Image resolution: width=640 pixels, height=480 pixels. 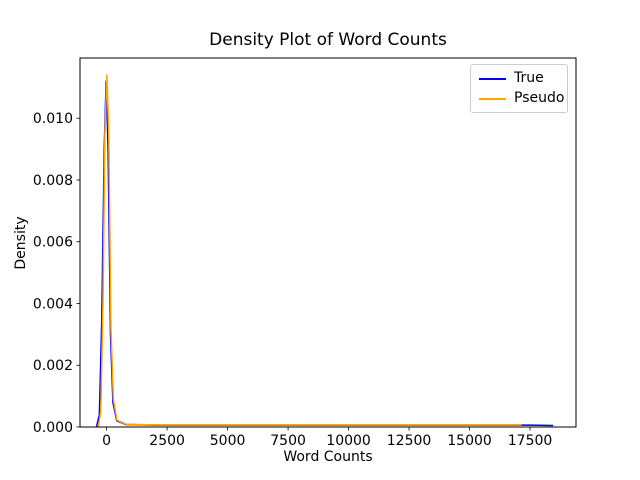 What do you see at coordinates (469, 441) in the screenshot?
I see `x-tick-label: 15000` at bounding box center [469, 441].